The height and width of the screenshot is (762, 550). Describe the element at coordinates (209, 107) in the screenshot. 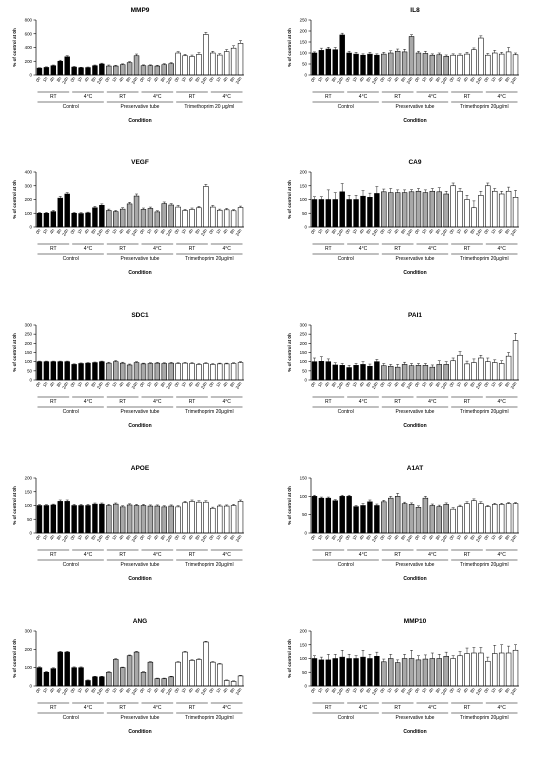

I see `group-label: Trimethoprim 20 μg/ml` at that location.